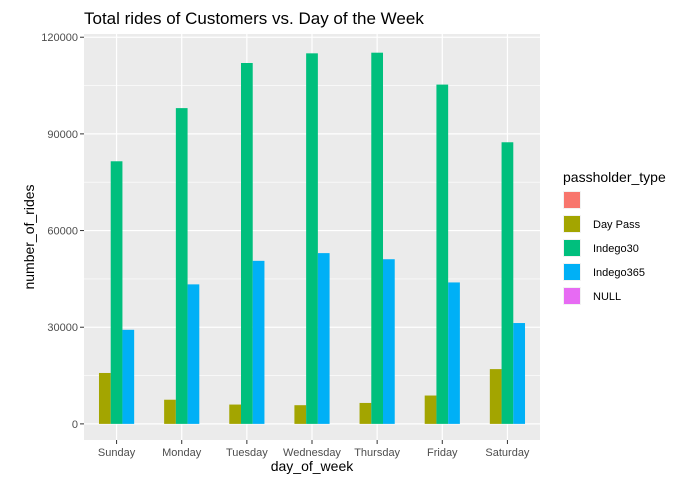 The image size is (694, 490). Describe the element at coordinates (128, 376) in the screenshot. I see `bar-indego365-sunday` at that location.